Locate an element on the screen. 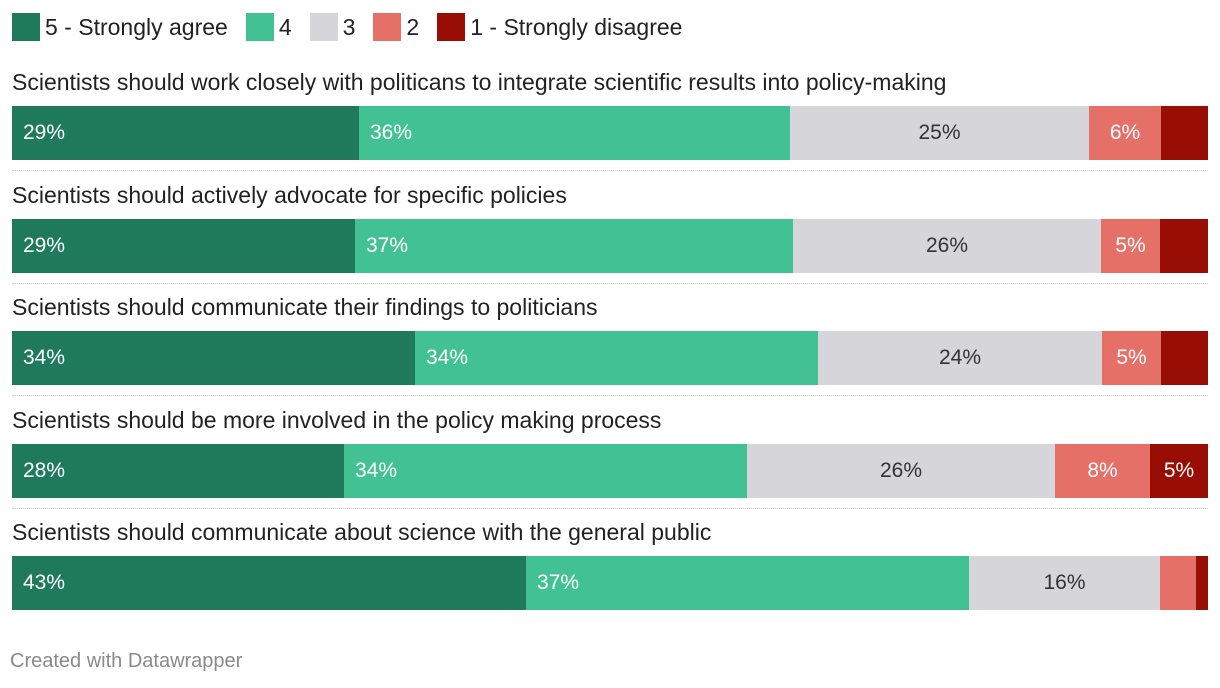 This screenshot has height=688, width=1220. legend-label: 4 is located at coordinates (285, 26).